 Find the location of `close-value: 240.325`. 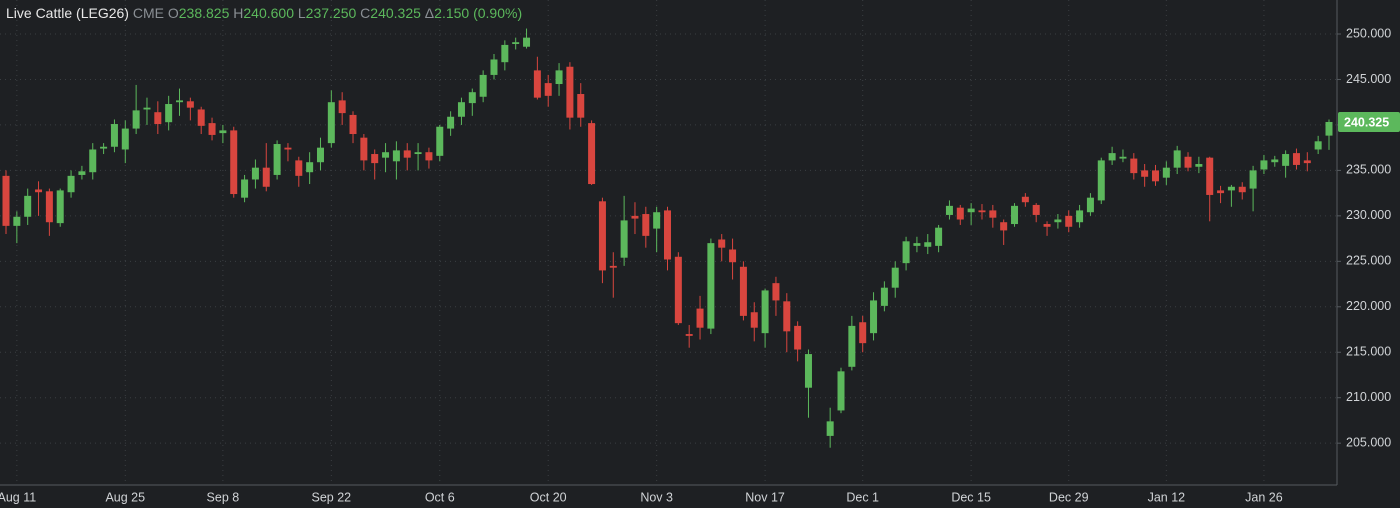

close-value: 240.325 is located at coordinates (395, 13).